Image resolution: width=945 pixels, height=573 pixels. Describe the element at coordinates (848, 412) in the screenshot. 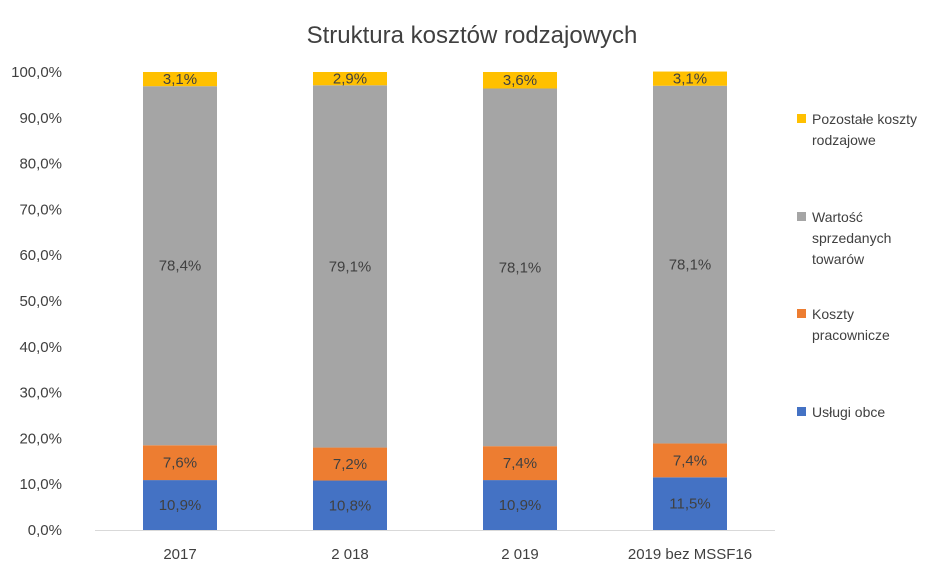

I see `legend-label: Usługi obce` at that location.